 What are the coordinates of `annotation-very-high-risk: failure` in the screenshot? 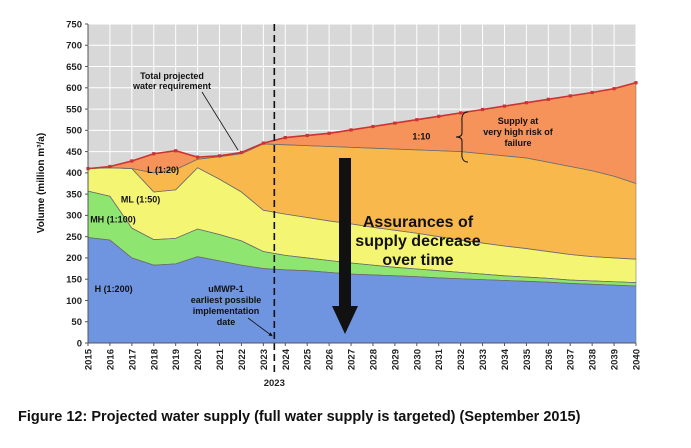 It's located at (517, 143).